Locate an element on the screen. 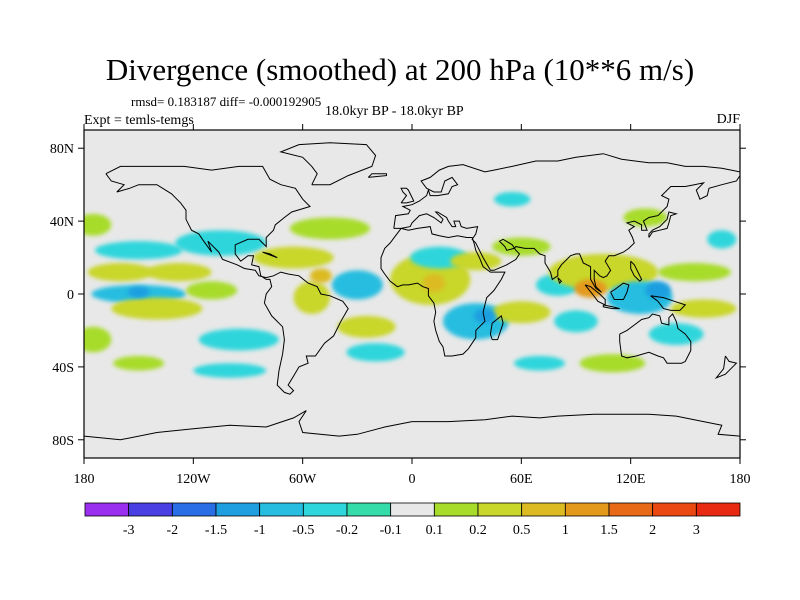 The image size is (800, 600). y-tick-label: 40N is located at coordinates (62, 222).